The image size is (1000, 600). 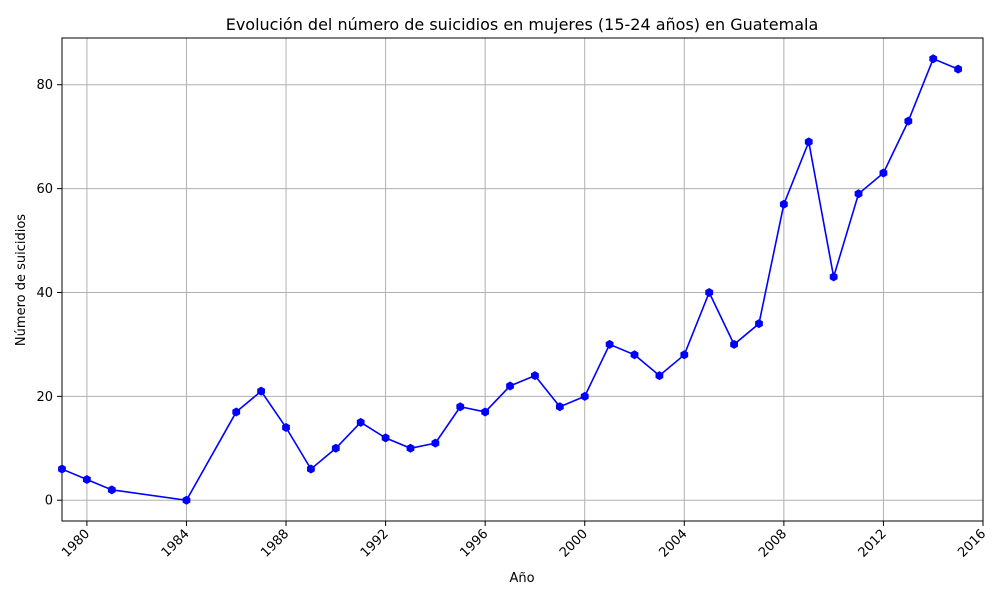 I want to click on y-tick-label: 20, so click(x=44, y=397).